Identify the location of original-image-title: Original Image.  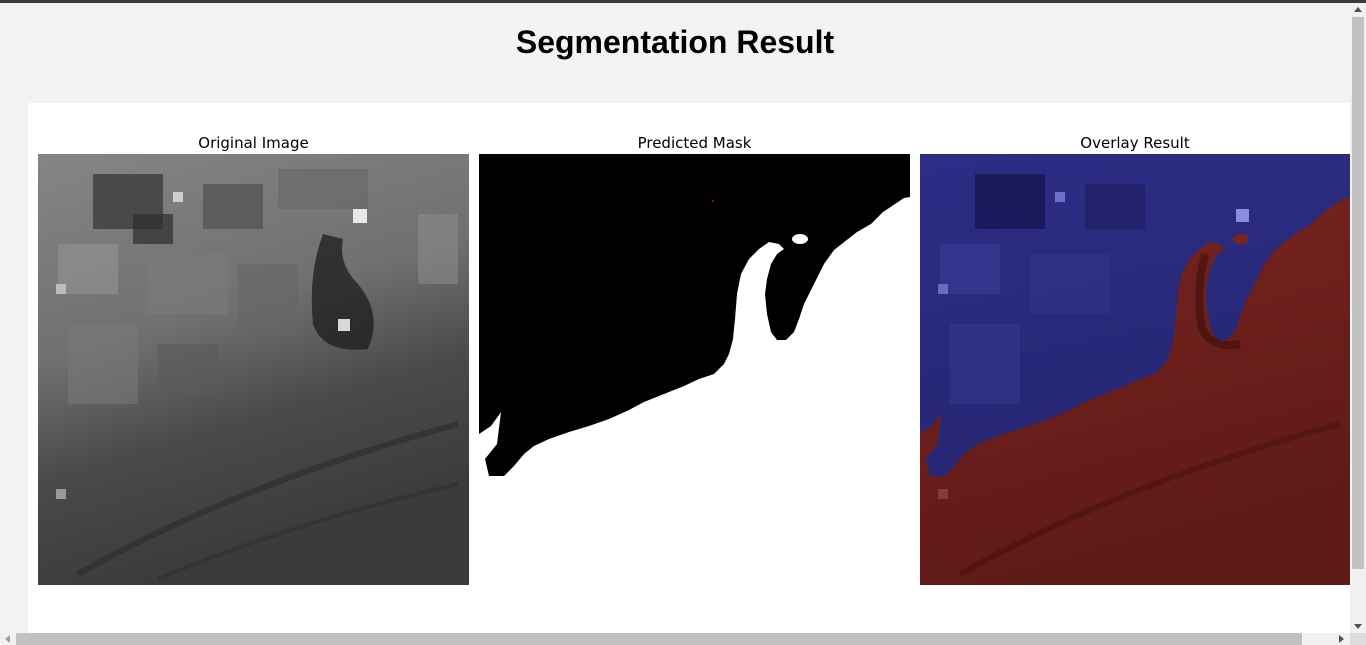
(253, 143).